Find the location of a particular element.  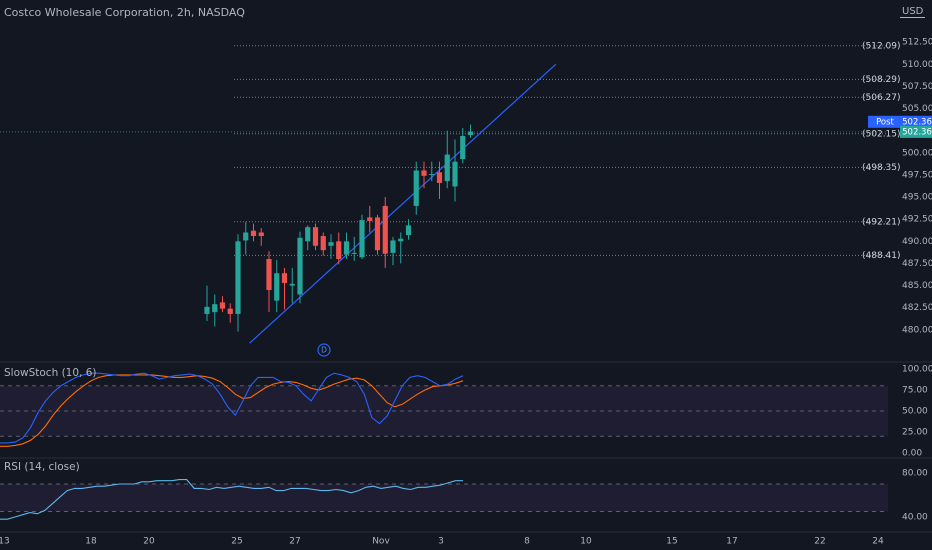

stoch-title: SlowStoch (10, 6) is located at coordinates (50, 373).